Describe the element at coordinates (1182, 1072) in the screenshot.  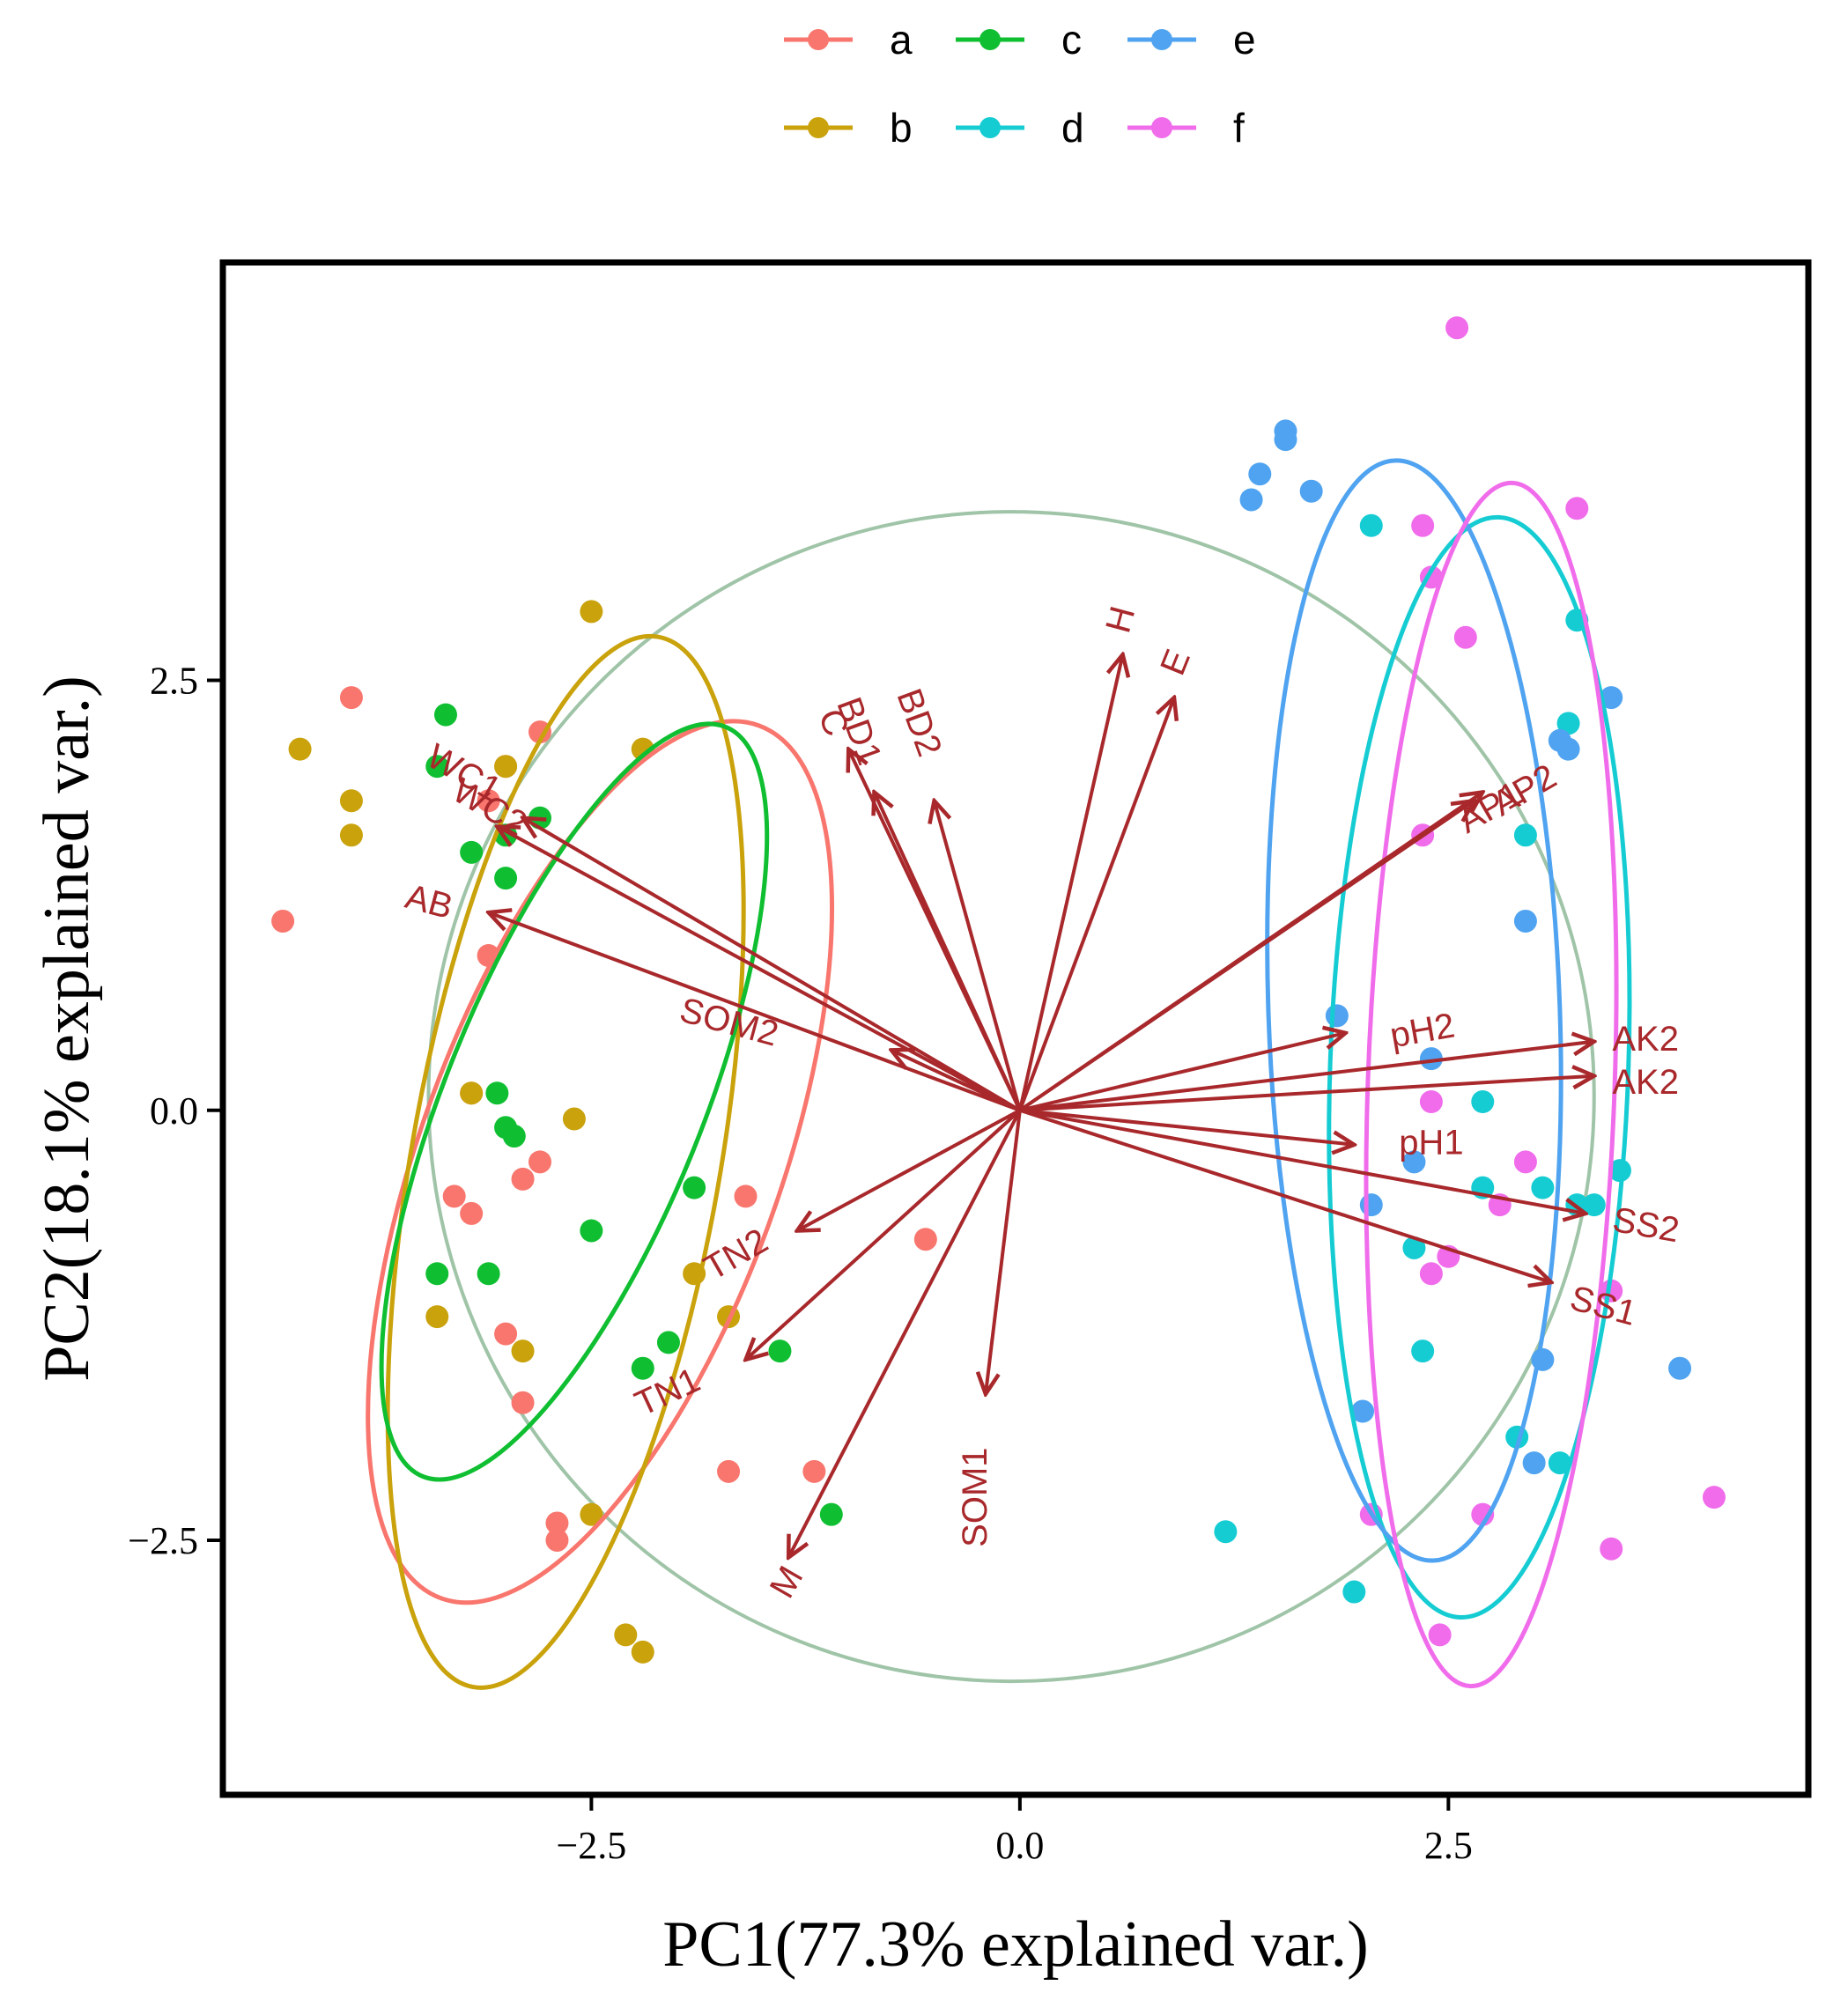
I see `loading-arrow-ph2` at that location.